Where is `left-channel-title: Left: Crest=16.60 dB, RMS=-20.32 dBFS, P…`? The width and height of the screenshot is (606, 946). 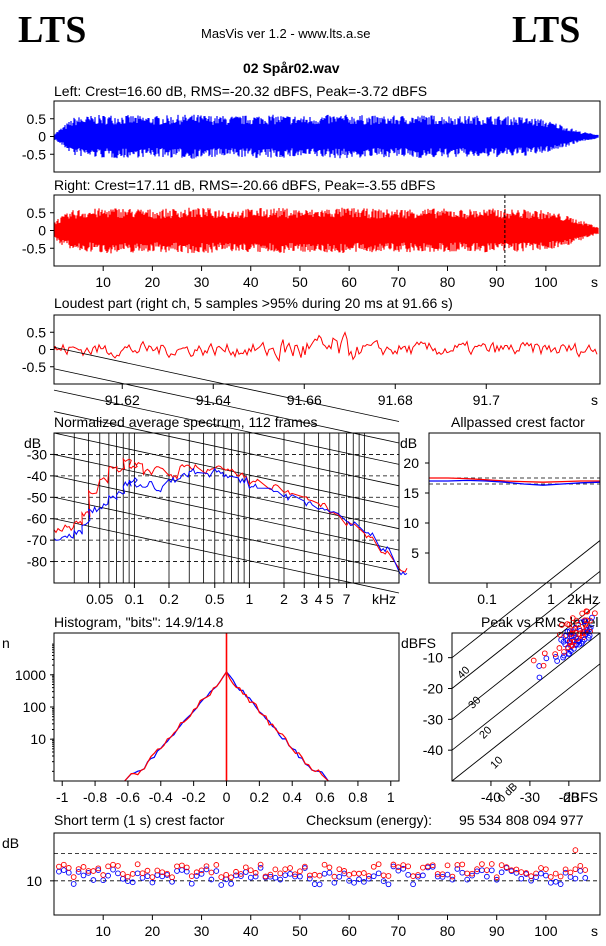
left-channel-title: Left: Crest=16.60 dB, RMS=-20.32 dBFS, P… is located at coordinates (241, 91).